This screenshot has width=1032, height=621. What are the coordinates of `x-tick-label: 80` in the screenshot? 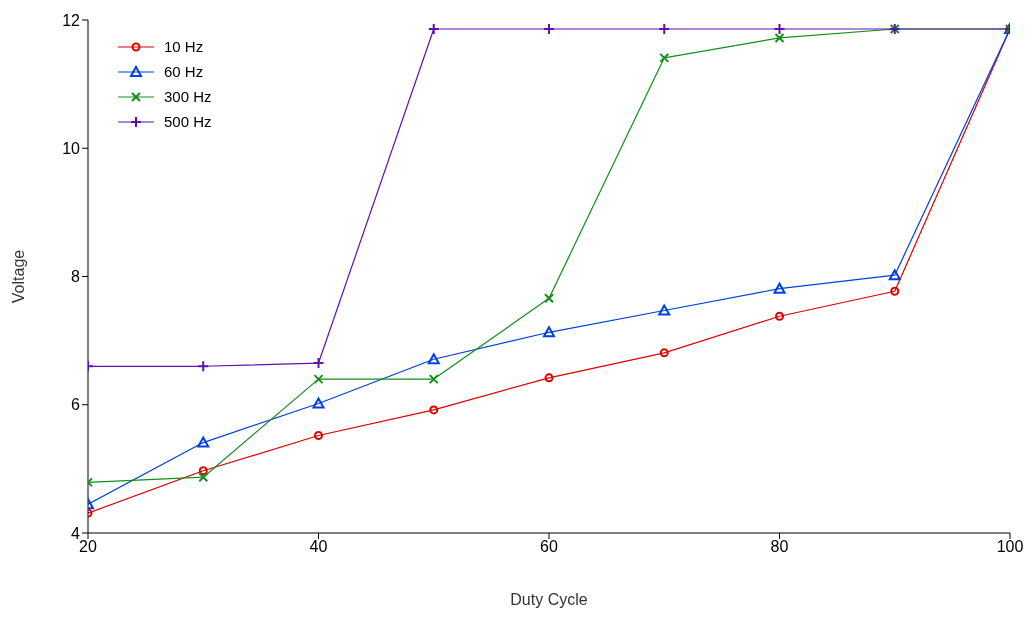 It's located at (779, 547).